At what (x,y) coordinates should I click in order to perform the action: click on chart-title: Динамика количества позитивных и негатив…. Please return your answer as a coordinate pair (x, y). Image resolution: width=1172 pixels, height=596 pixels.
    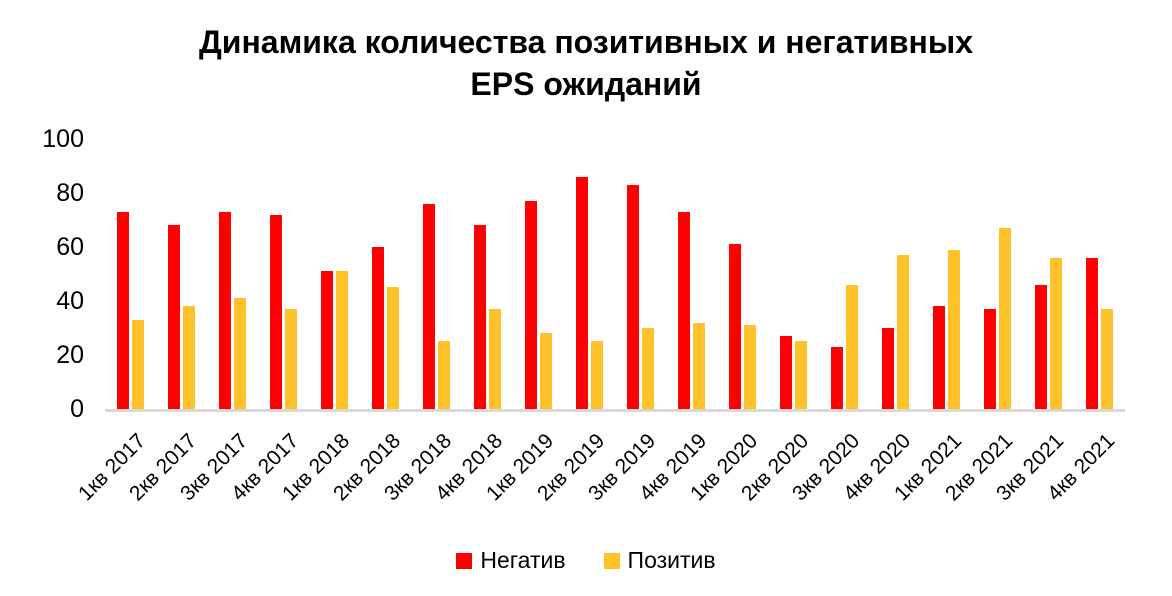
    Looking at the image, I should click on (586, 63).